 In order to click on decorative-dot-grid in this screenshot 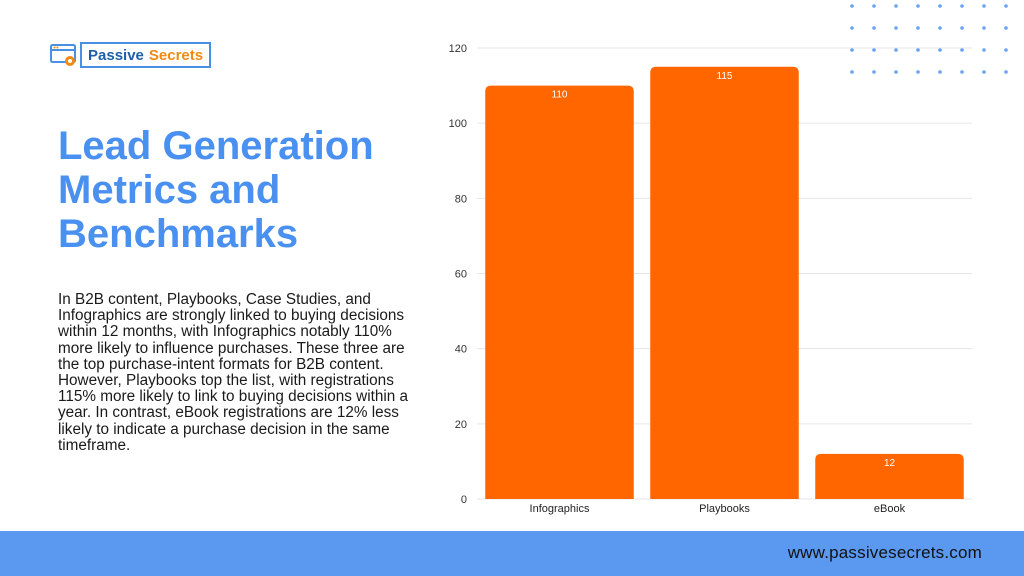, I will do `click(929, 39)`.